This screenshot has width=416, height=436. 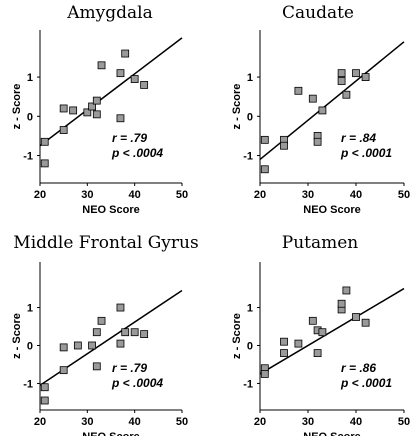 I want to click on r-value: r = .86, so click(x=358, y=368).